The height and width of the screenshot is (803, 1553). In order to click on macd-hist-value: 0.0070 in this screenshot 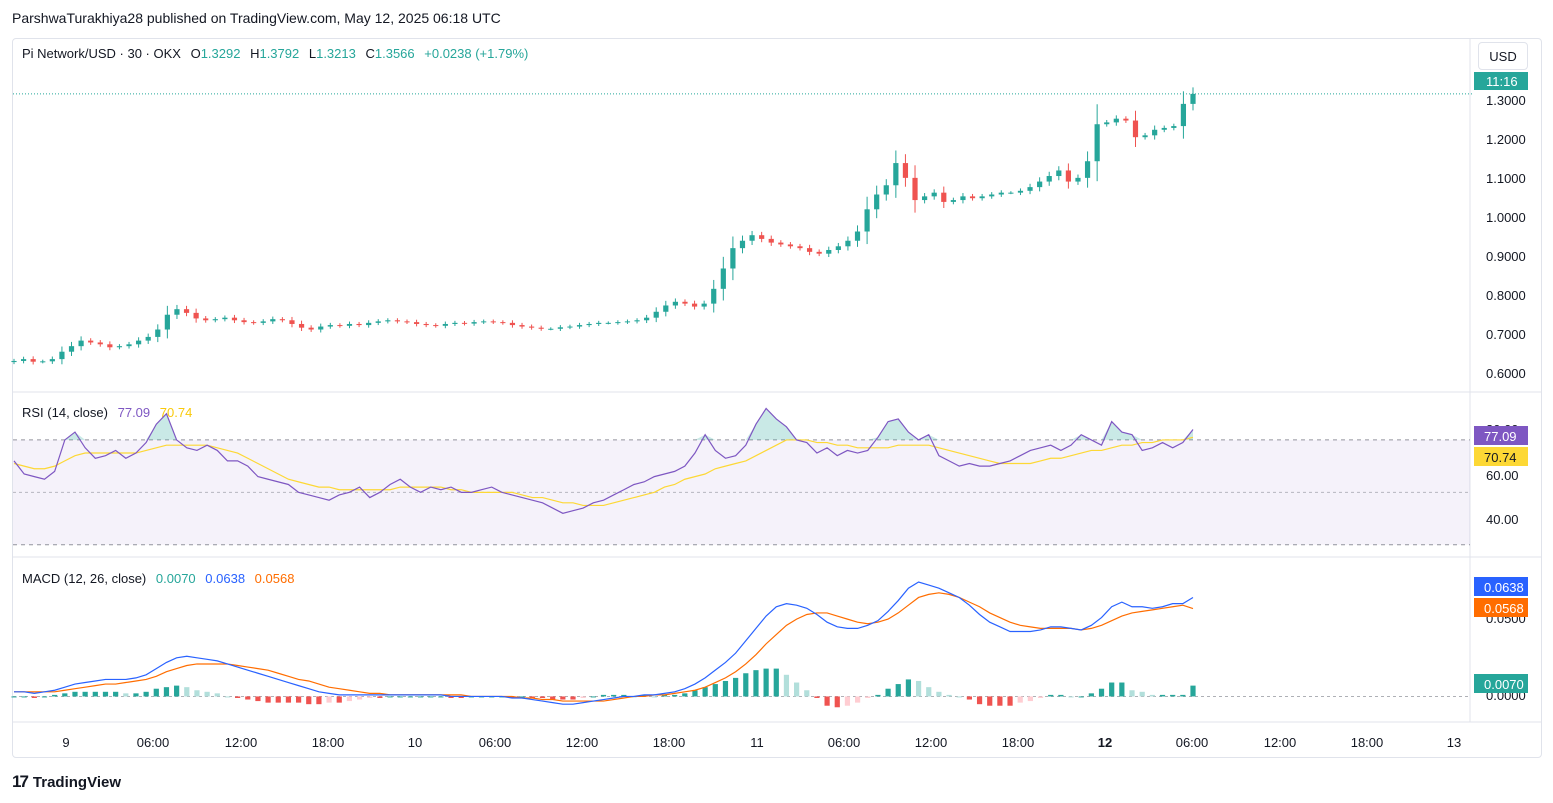, I will do `click(175, 578)`.